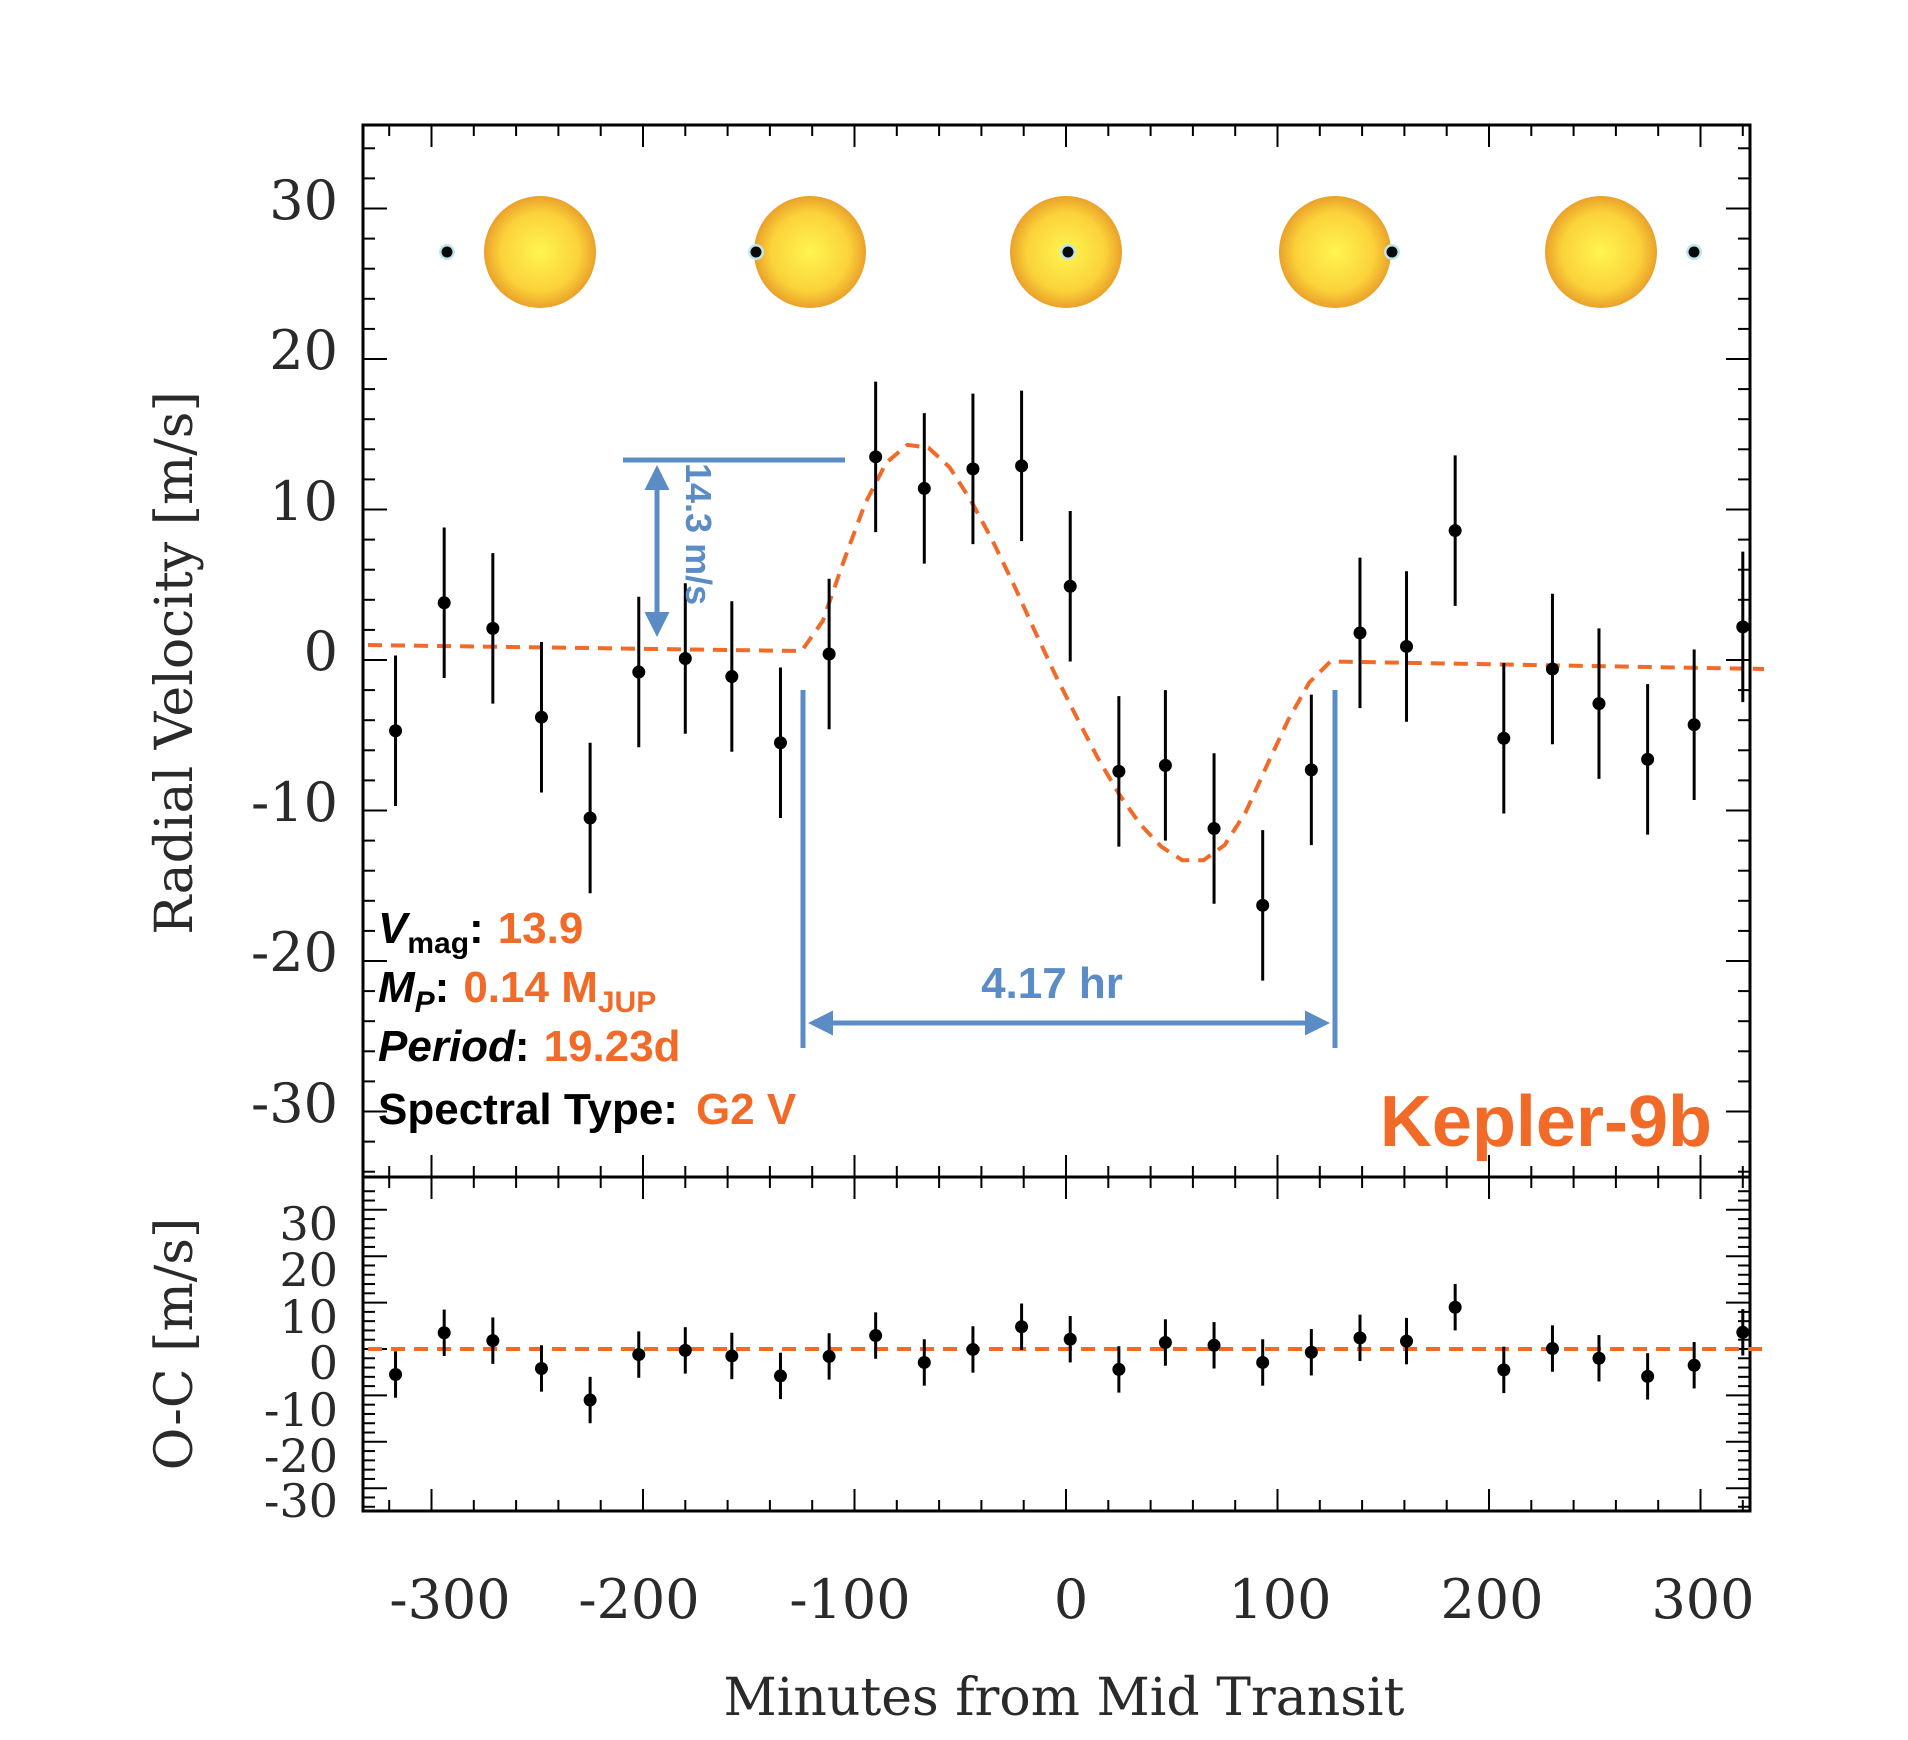 Image resolution: width=1908 pixels, height=1740 pixels. I want to click on residual-plot-frame, so click(1056, 1344).